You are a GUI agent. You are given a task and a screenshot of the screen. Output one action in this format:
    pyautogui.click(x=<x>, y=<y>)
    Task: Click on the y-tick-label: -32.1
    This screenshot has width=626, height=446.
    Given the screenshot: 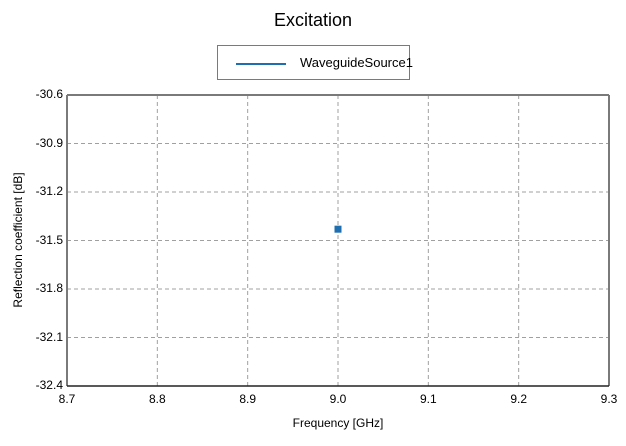 What is the action you would take?
    pyautogui.click(x=49, y=336)
    